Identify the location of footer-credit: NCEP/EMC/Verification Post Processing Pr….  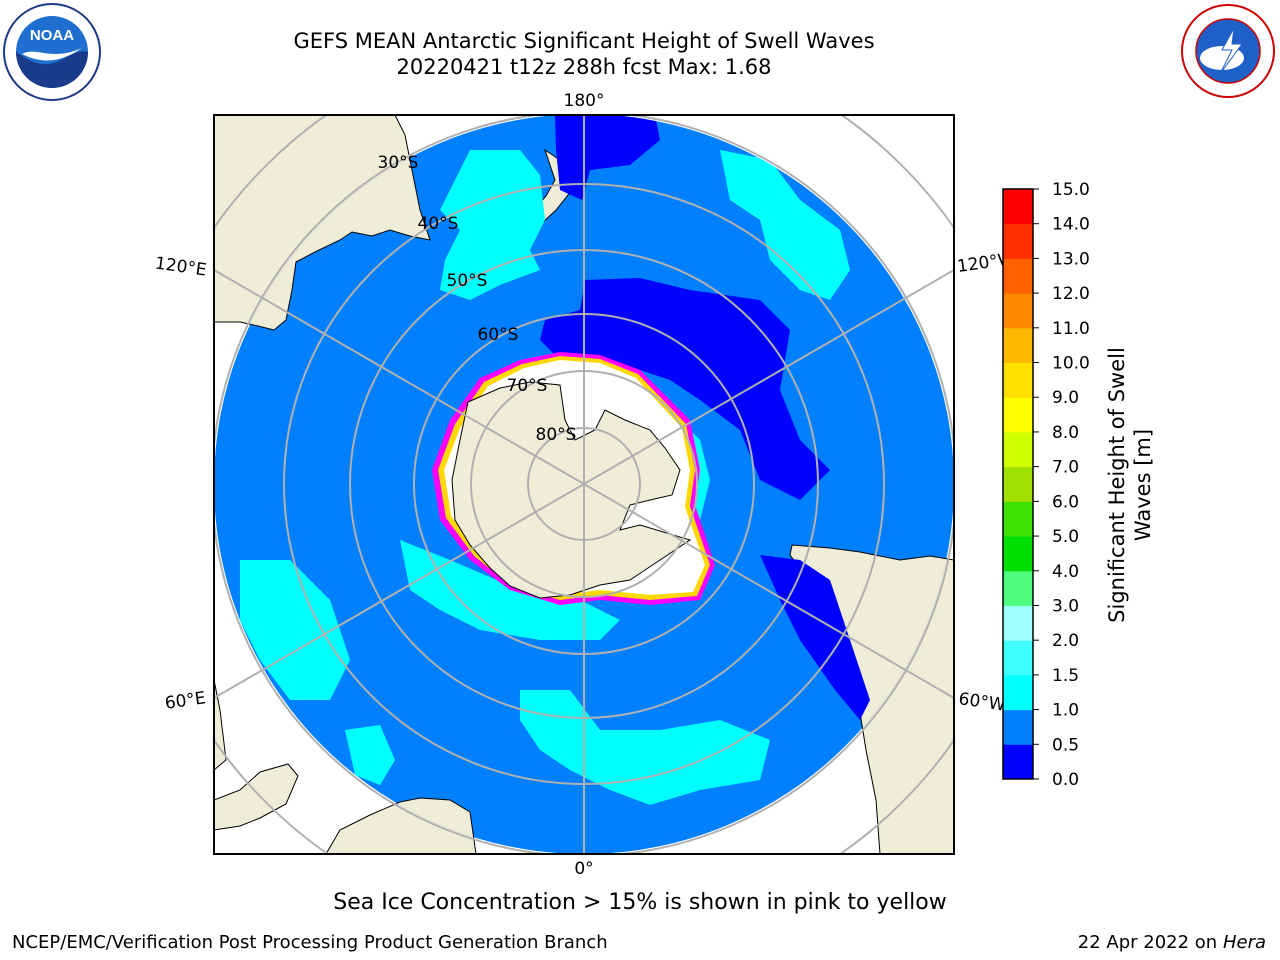
(310, 942).